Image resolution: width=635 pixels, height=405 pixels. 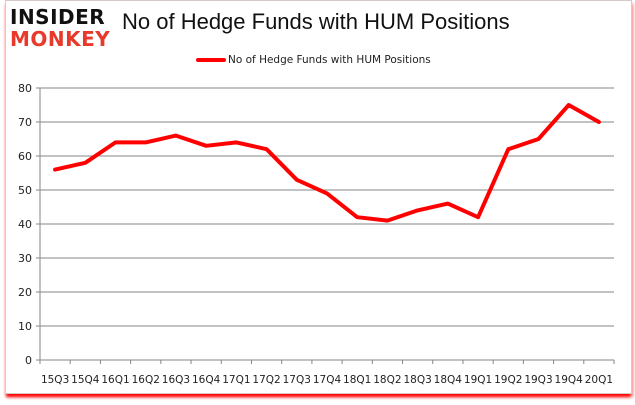 I want to click on y-tick-label: 0, so click(x=28, y=360).